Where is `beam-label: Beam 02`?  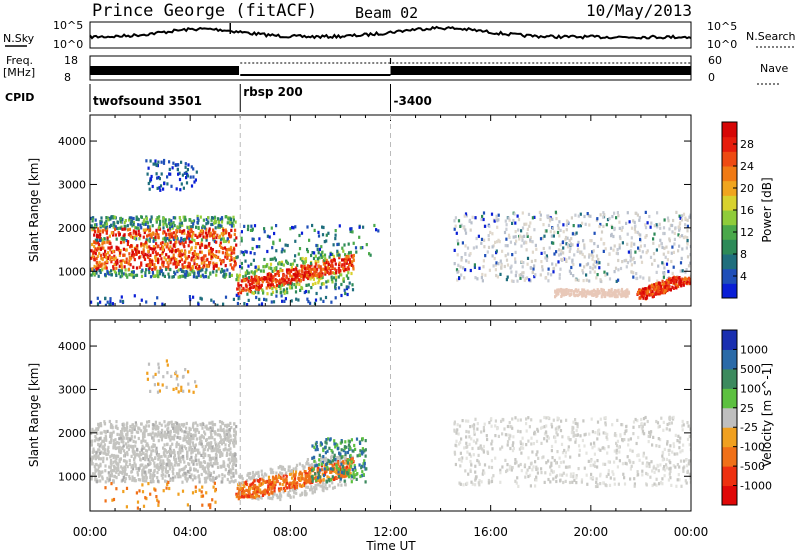
beam-label: Beam 02 is located at coordinates (386, 13).